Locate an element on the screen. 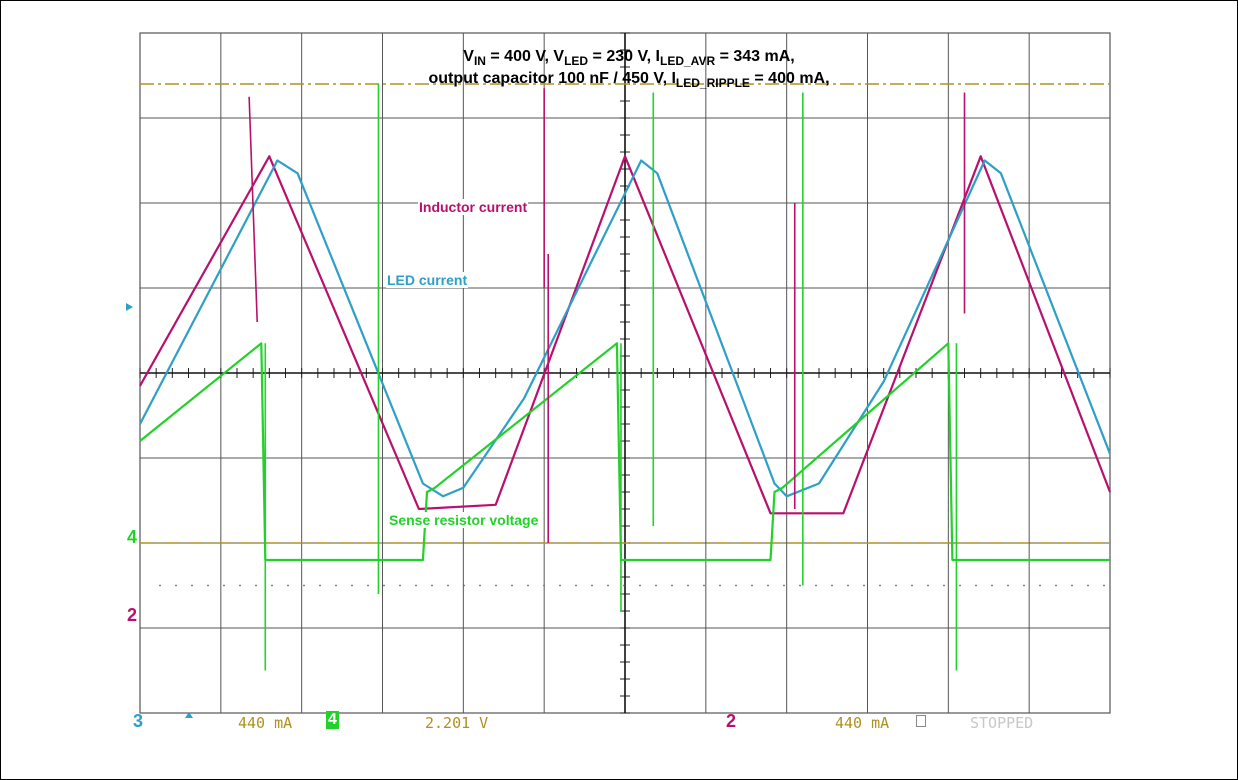  led-current-label: LED current is located at coordinates (427, 280).